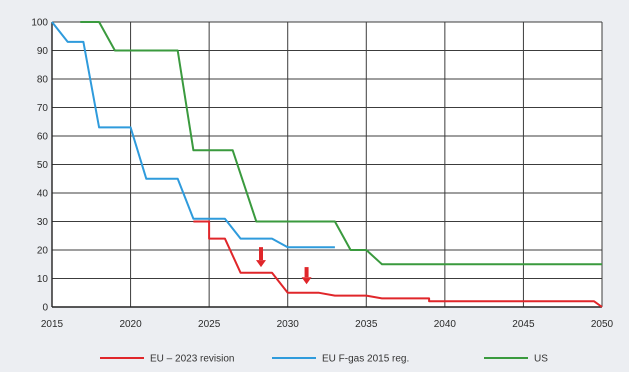 Image resolution: width=629 pixels, height=372 pixels. What do you see at coordinates (602, 324) in the screenshot?
I see `x-tick-label: 2050` at bounding box center [602, 324].